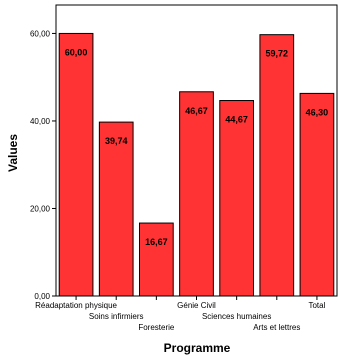 The width and height of the screenshot is (338, 356). Describe the element at coordinates (316, 305) in the screenshot. I see `x-tick-label: Total` at that location.